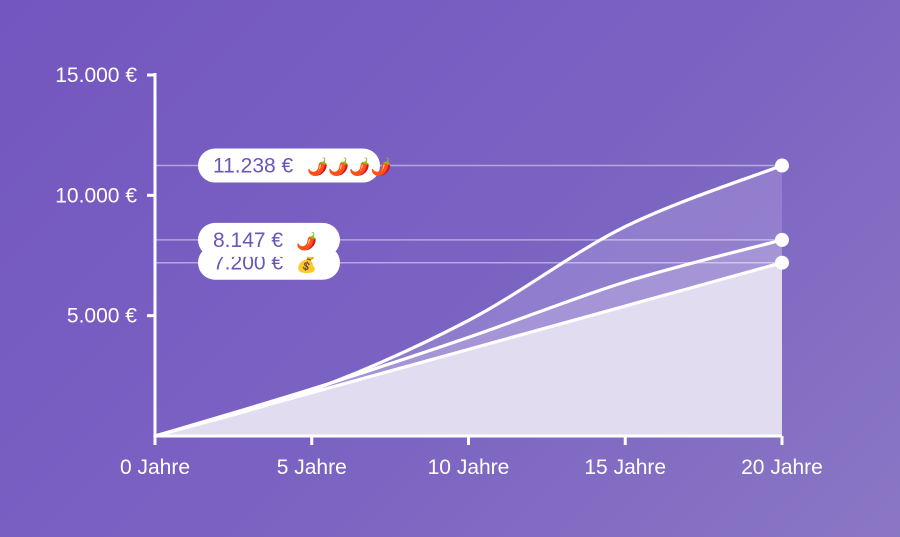 The width and height of the screenshot is (900, 537). What do you see at coordinates (782, 467) in the screenshot?
I see `x-tick-label: 20 Jahre` at bounding box center [782, 467].